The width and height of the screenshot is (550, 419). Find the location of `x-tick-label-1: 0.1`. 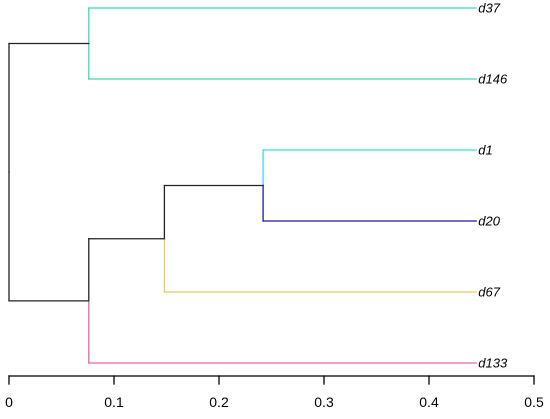

x-tick-label-1: 0.1 is located at coordinates (114, 402).